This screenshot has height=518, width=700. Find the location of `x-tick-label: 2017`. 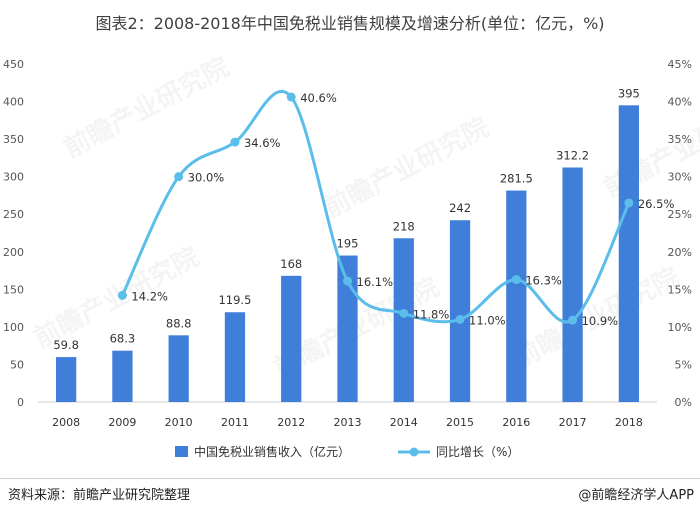

x-tick-label: 2017 is located at coordinates (573, 422).